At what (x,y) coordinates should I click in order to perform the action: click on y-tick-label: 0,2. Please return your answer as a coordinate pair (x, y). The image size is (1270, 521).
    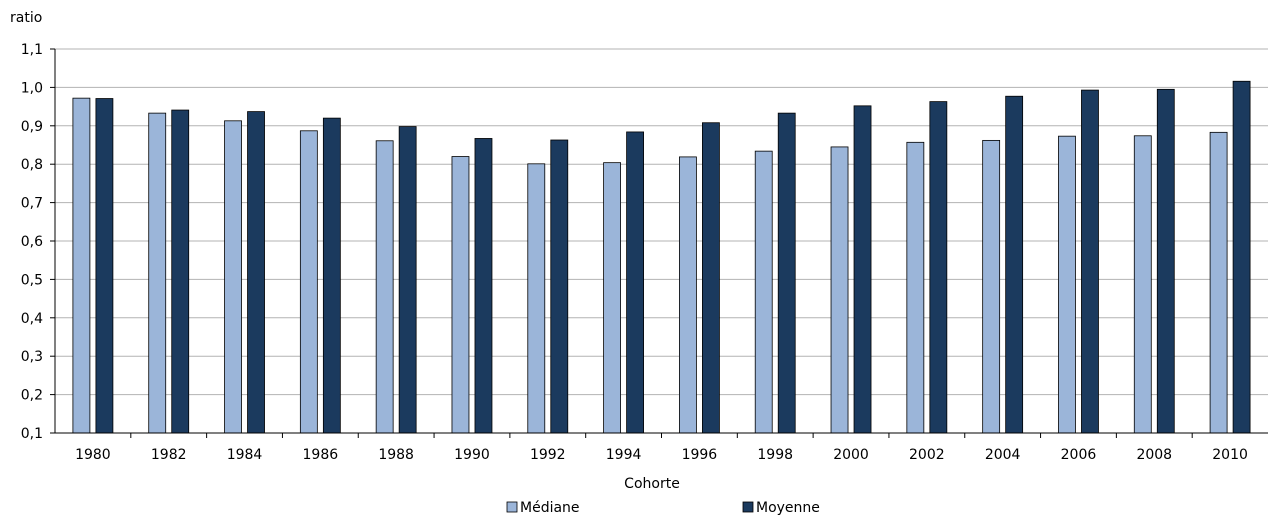
    Looking at the image, I should click on (32, 396).